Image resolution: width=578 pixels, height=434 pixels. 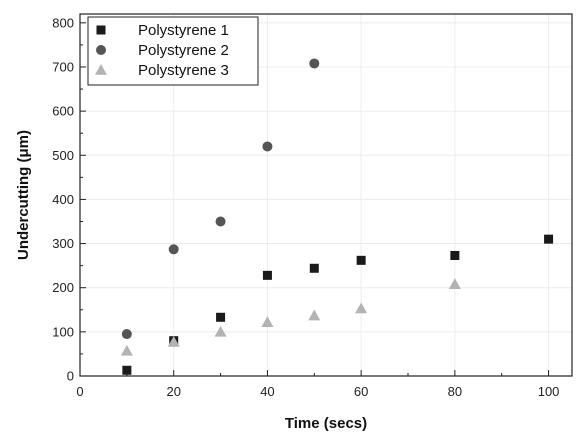 What do you see at coordinates (455, 391) in the screenshot?
I see `x-tick-label: 80` at bounding box center [455, 391].